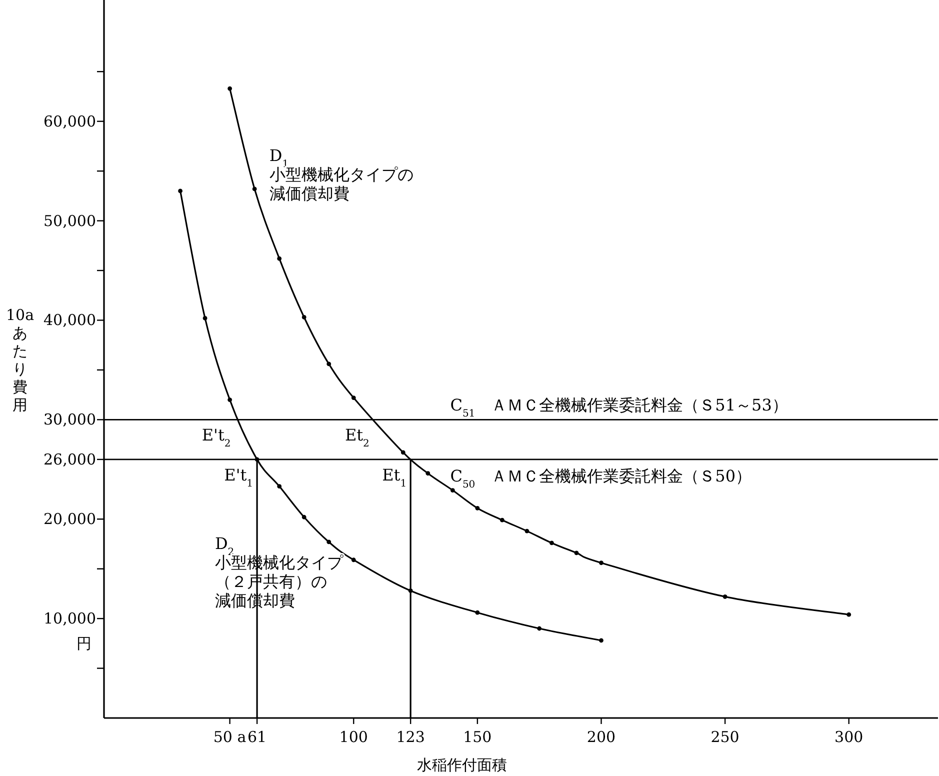 The height and width of the screenshot is (776, 939). I want to click on x-axis-title: 水稲作付面積, so click(462, 765).